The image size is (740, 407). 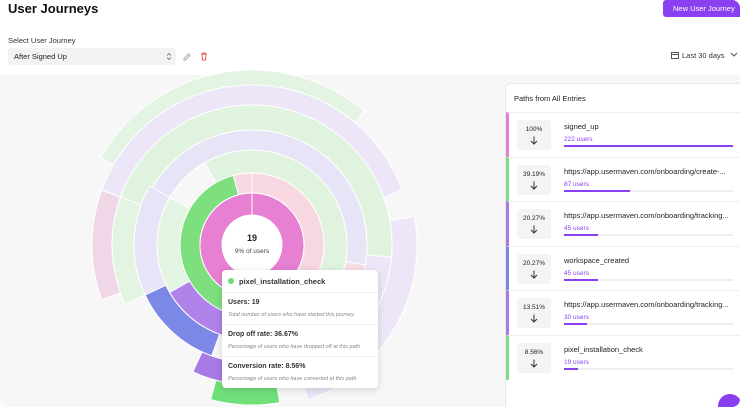 What do you see at coordinates (534, 352) in the screenshot?
I see `share-label: 8.56%` at bounding box center [534, 352].